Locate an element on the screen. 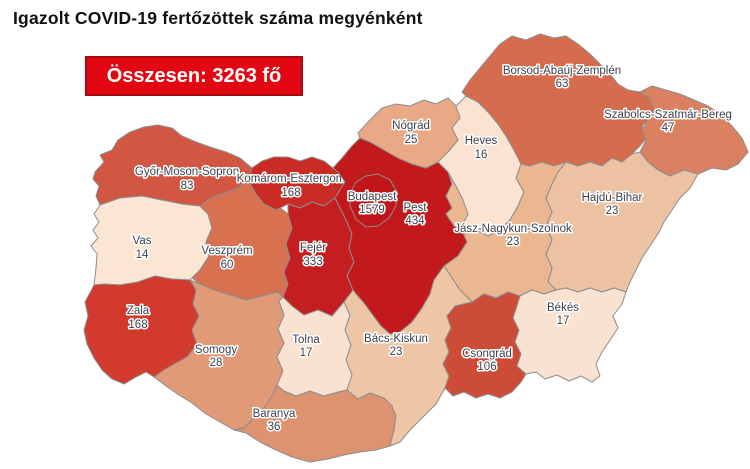 This screenshot has height=469, width=750. county-csongrad-region is located at coordinates (484, 345).